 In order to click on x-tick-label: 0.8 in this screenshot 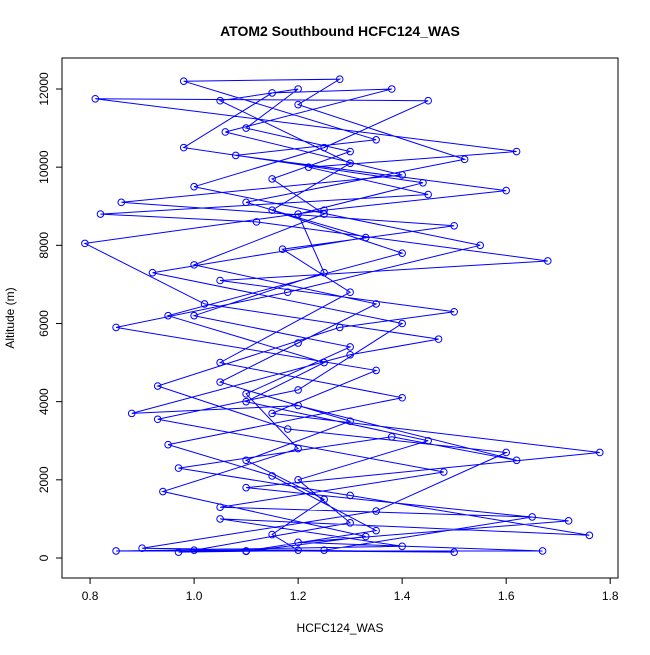, I will do `click(90, 596)`.